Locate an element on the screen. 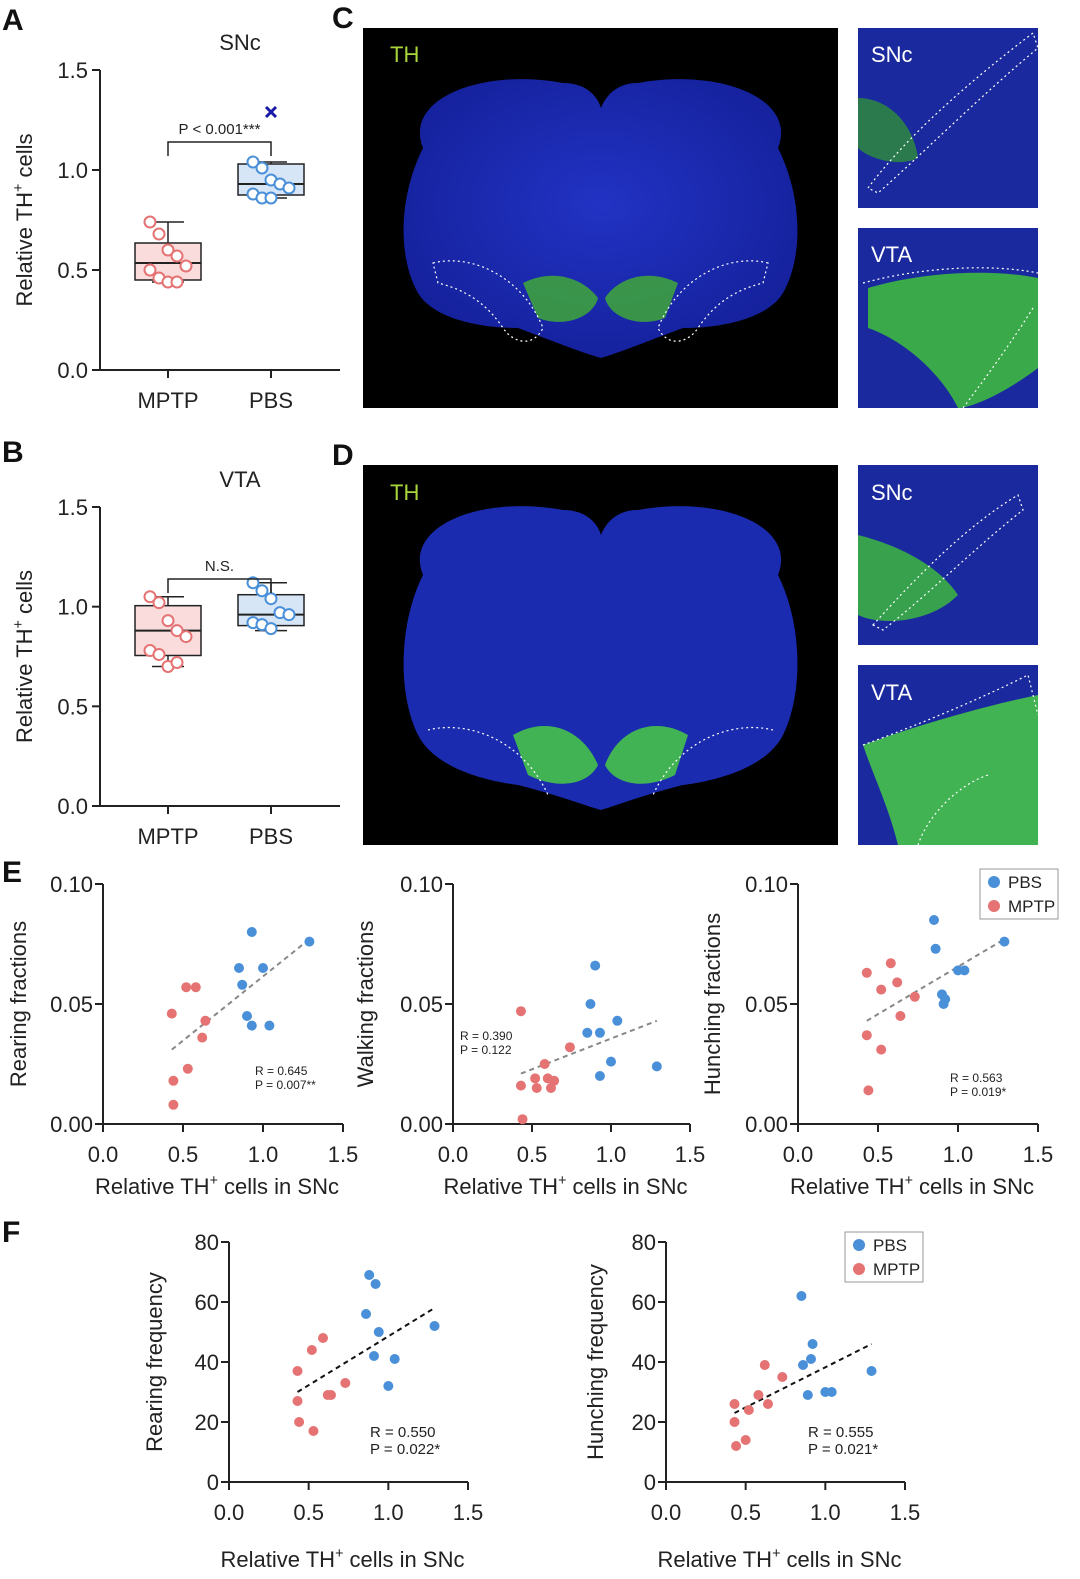  scatter-f2-stat-p: P = 0.021* is located at coordinates (843, 1449).